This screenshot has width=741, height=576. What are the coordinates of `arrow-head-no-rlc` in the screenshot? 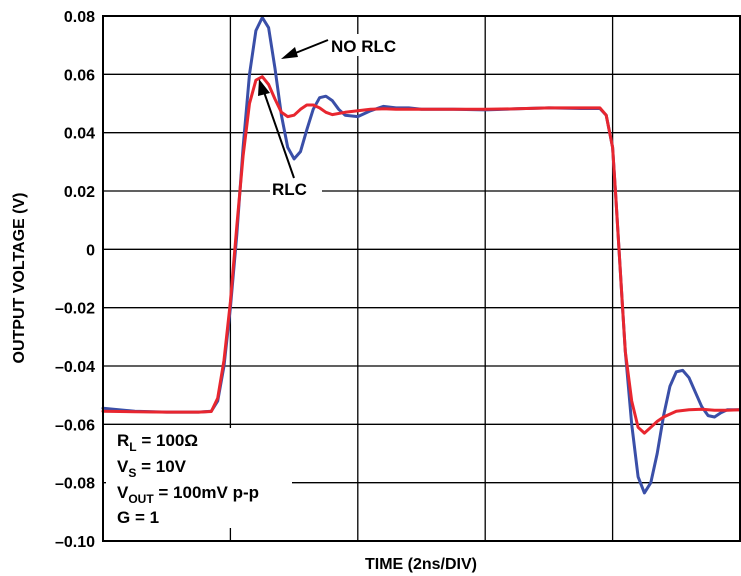 It's located at (289, 53).